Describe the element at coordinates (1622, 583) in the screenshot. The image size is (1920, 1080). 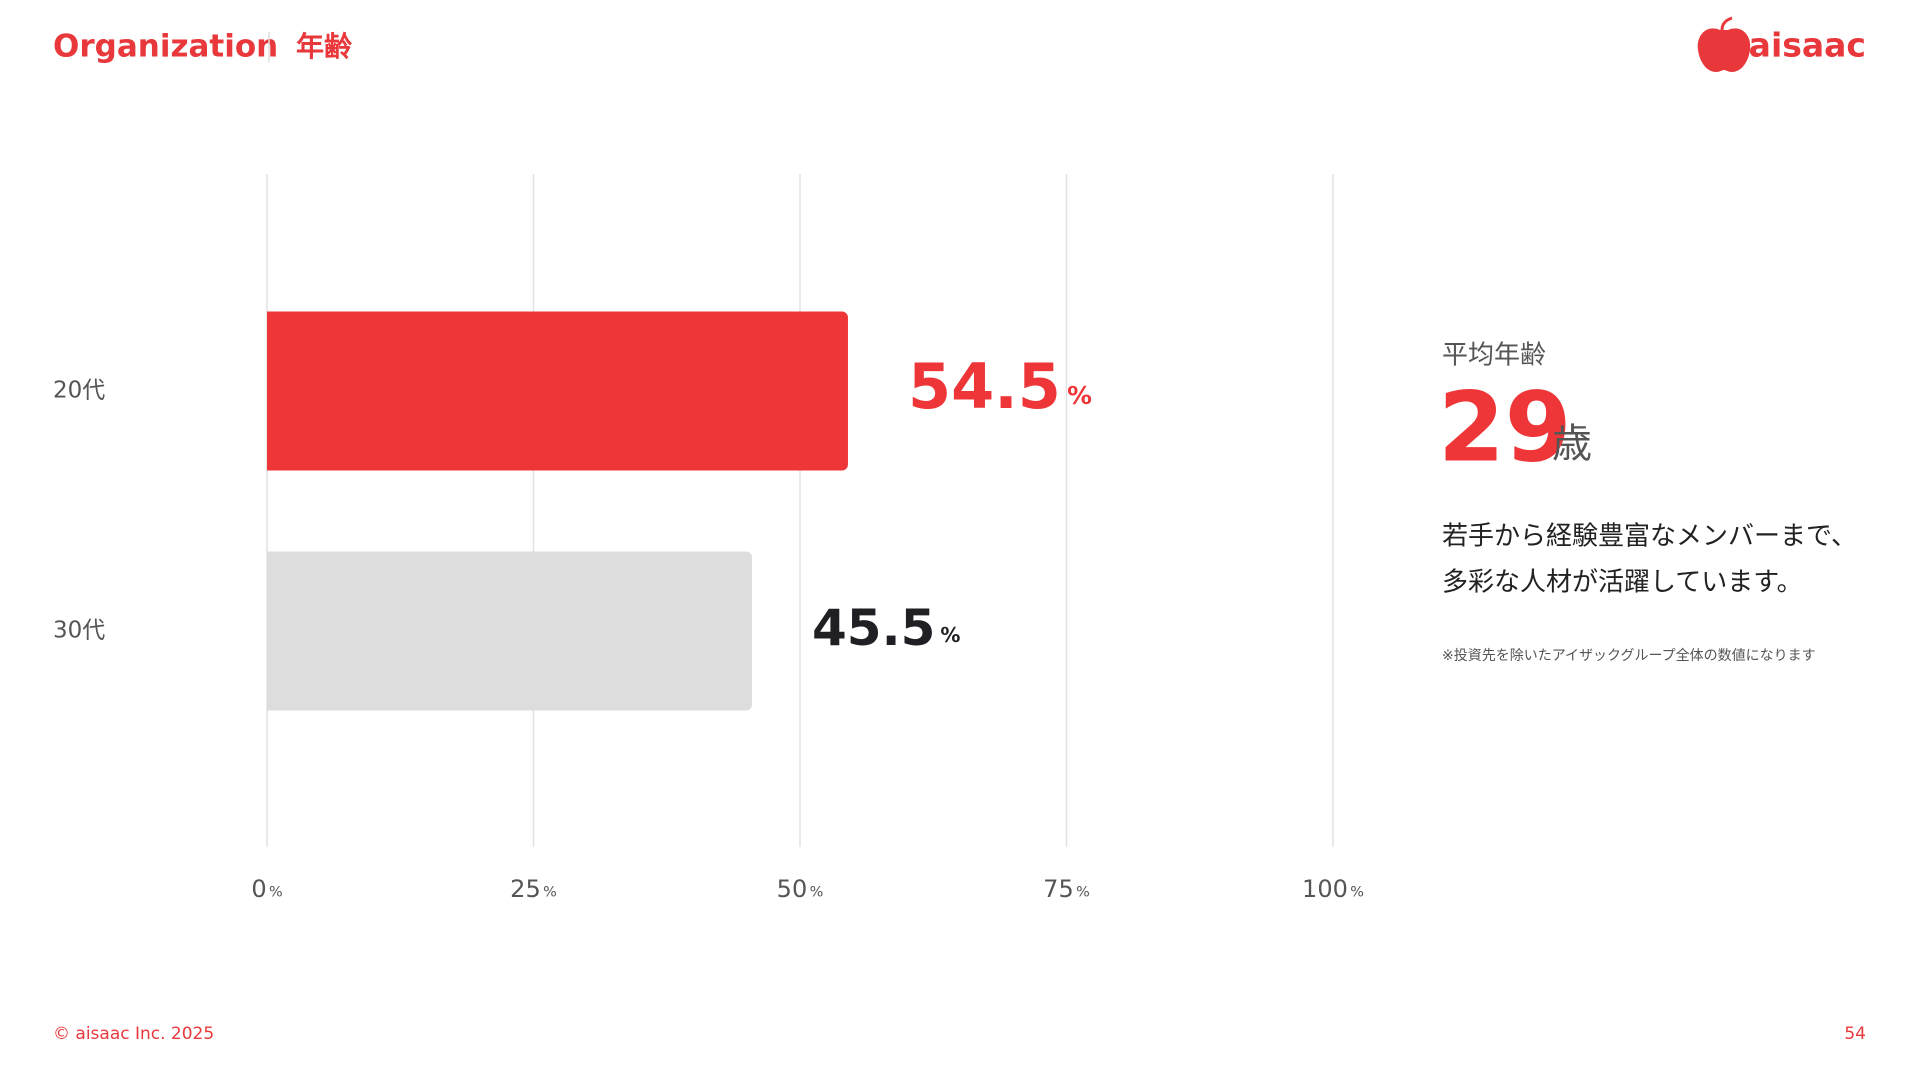
I see `description-line: 多彩な人材が活躍しています。` at that location.